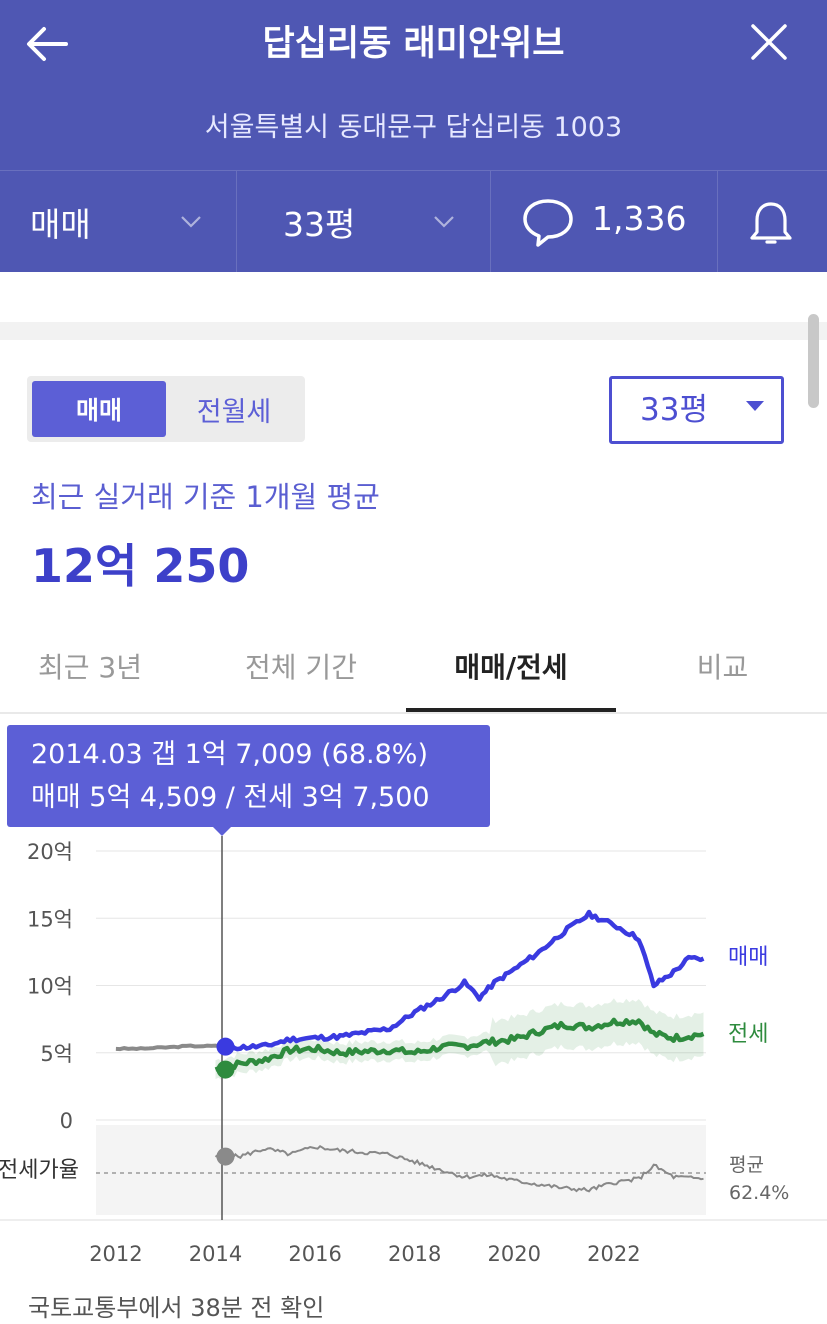 The image size is (827, 1324). I want to click on recent-average-label: 최근 실거래 기준 1개월 평균, so click(205, 497).